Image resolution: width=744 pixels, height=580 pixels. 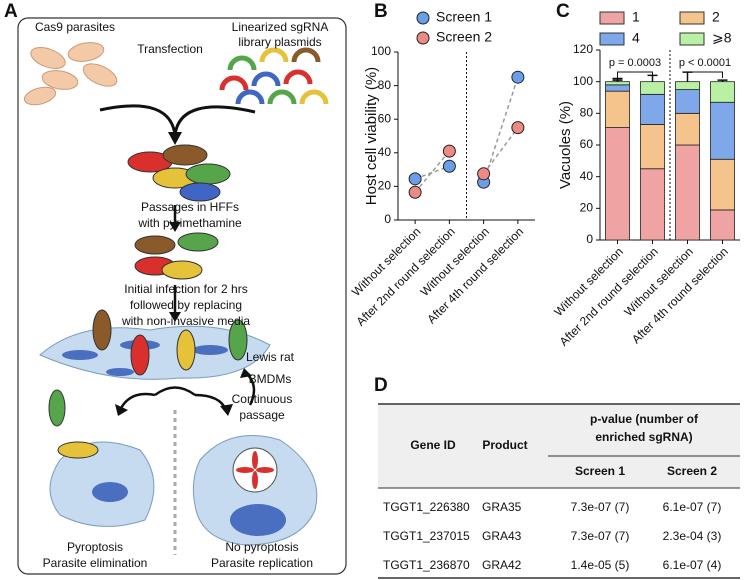 What do you see at coordinates (433, 445) in the screenshot?
I see `table-header: Gene ID` at bounding box center [433, 445].